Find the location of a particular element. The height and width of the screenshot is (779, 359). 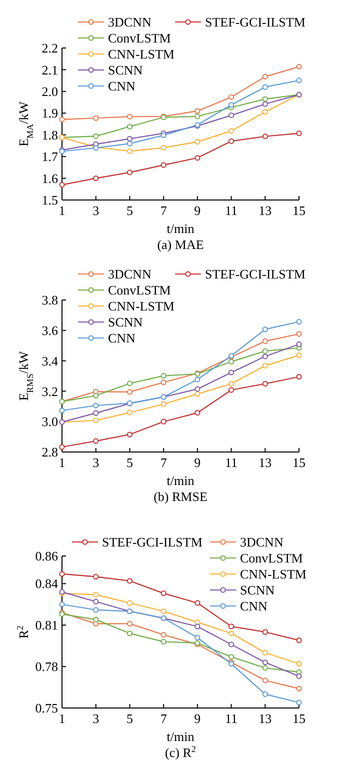

y-tick-label: 1.9 is located at coordinates (50, 113).